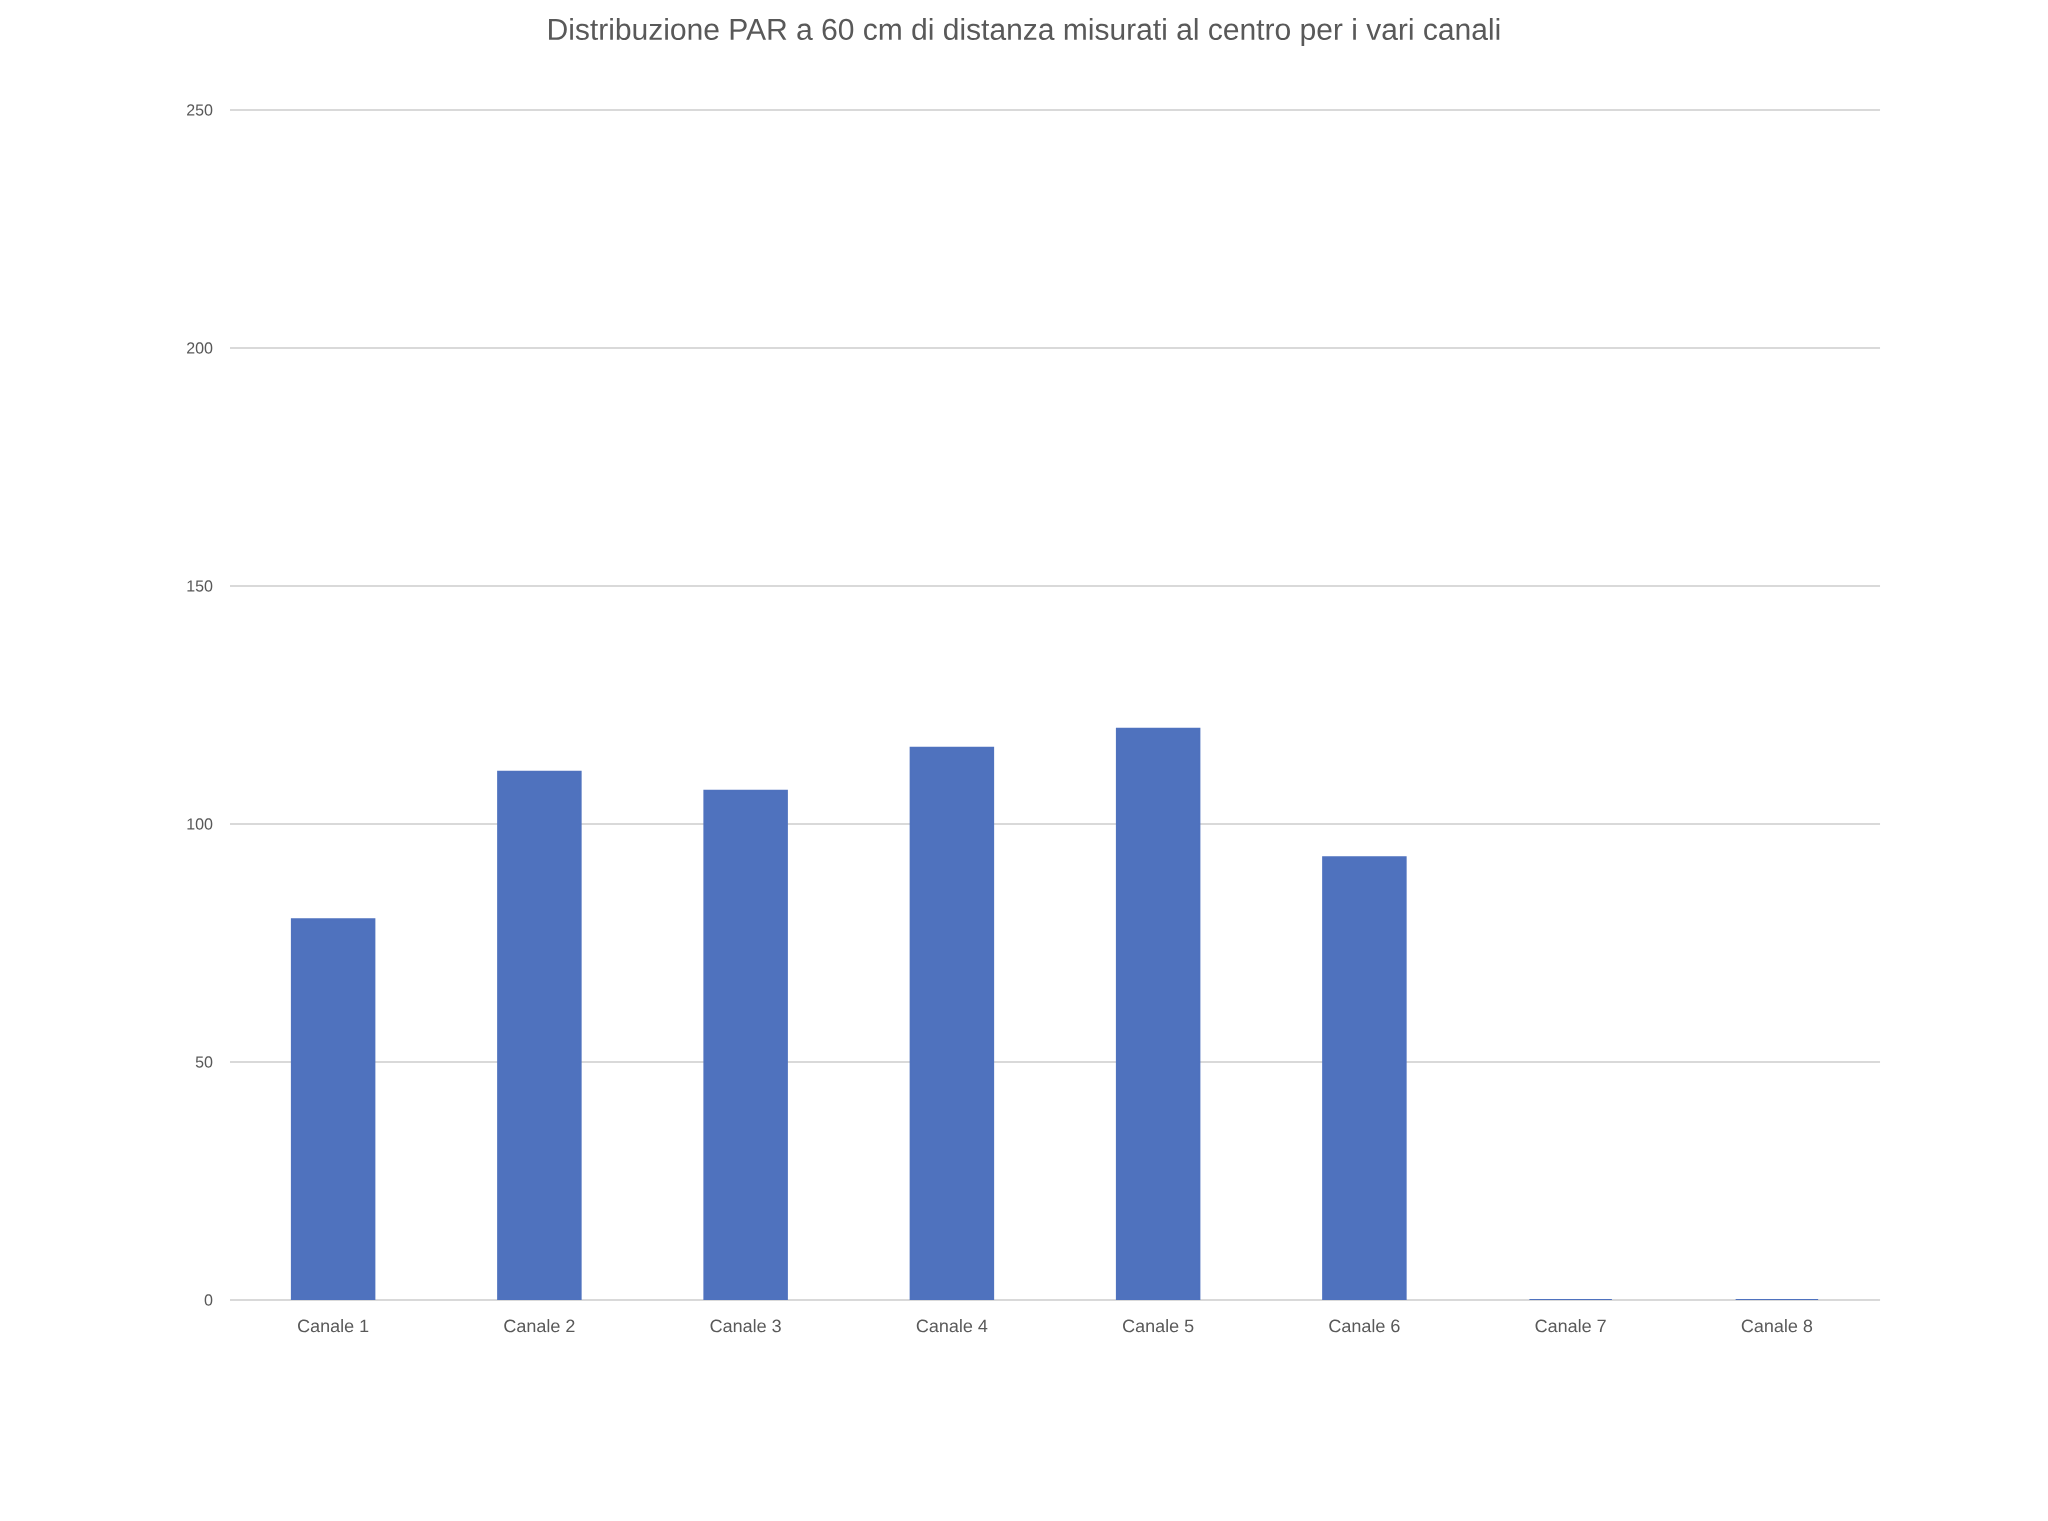  I want to click on x-tick-label: Canale 8, so click(1777, 1326).